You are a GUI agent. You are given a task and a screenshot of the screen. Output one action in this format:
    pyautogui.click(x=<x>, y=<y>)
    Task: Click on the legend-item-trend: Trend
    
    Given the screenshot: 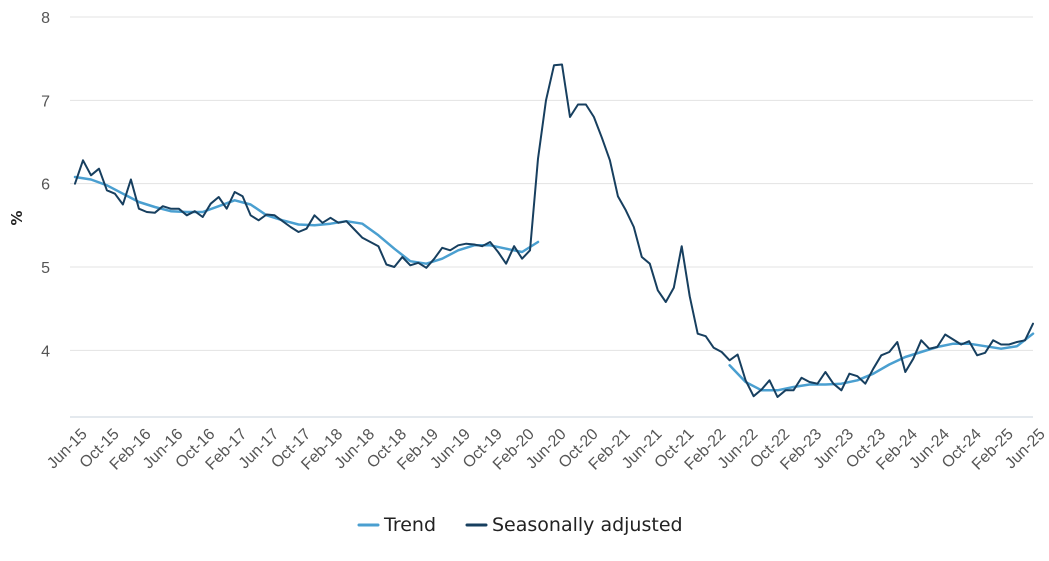 What is the action you would take?
    pyautogui.click(x=396, y=525)
    